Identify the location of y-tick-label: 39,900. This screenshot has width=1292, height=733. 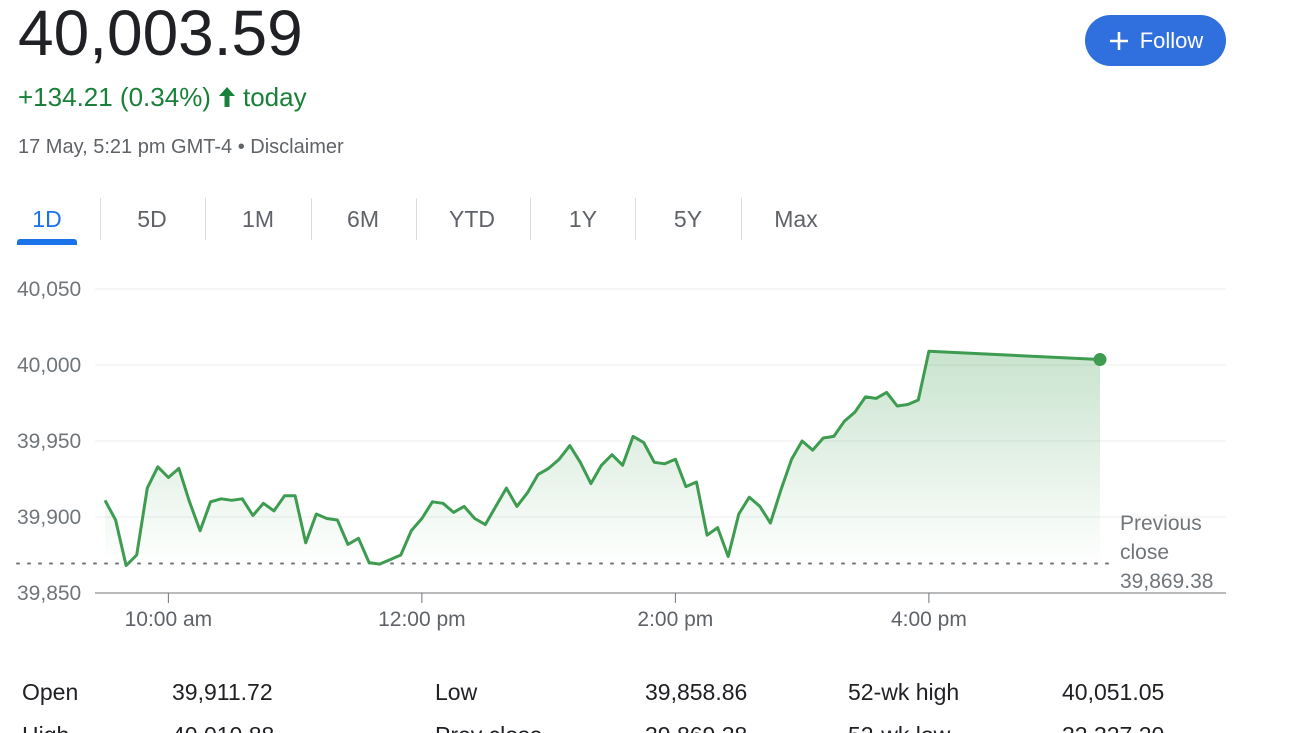
(49, 517).